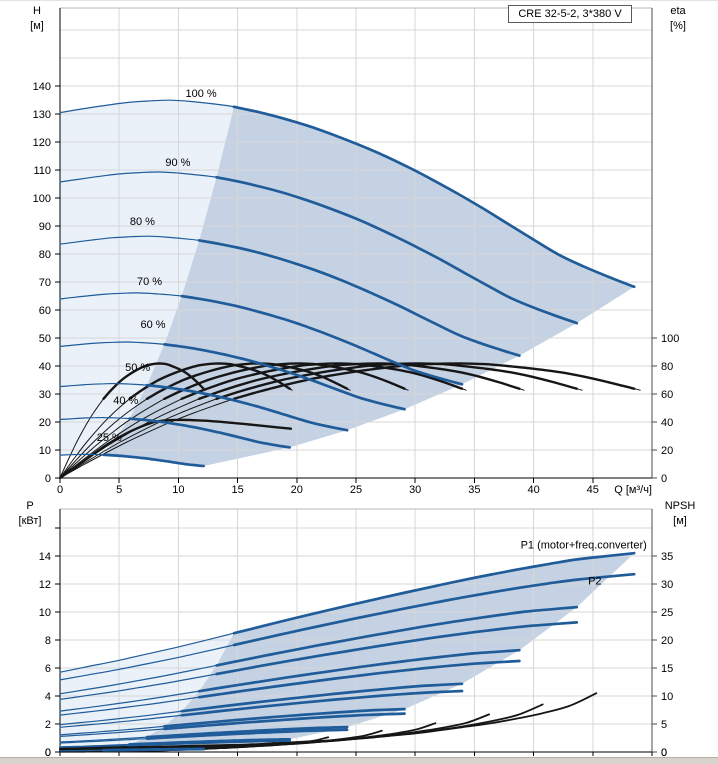 The width and height of the screenshot is (718, 764). I want to click on q-axis-label: Q [м³/ч], so click(633, 490).